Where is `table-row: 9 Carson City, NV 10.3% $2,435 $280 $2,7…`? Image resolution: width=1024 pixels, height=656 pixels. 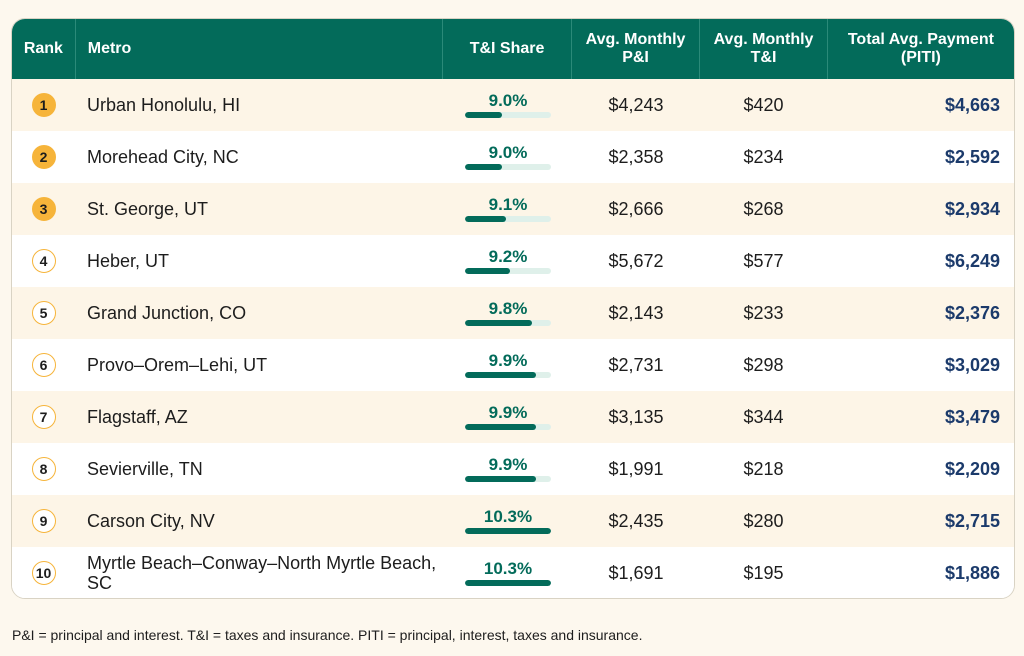 table-row: 9 Carson City, NV 10.3% $2,435 $280 $2,7… is located at coordinates (513, 521).